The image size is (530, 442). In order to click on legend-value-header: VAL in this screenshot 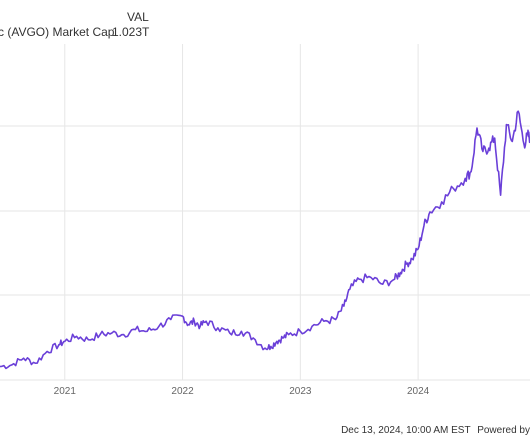, I will do `click(138, 17)`.